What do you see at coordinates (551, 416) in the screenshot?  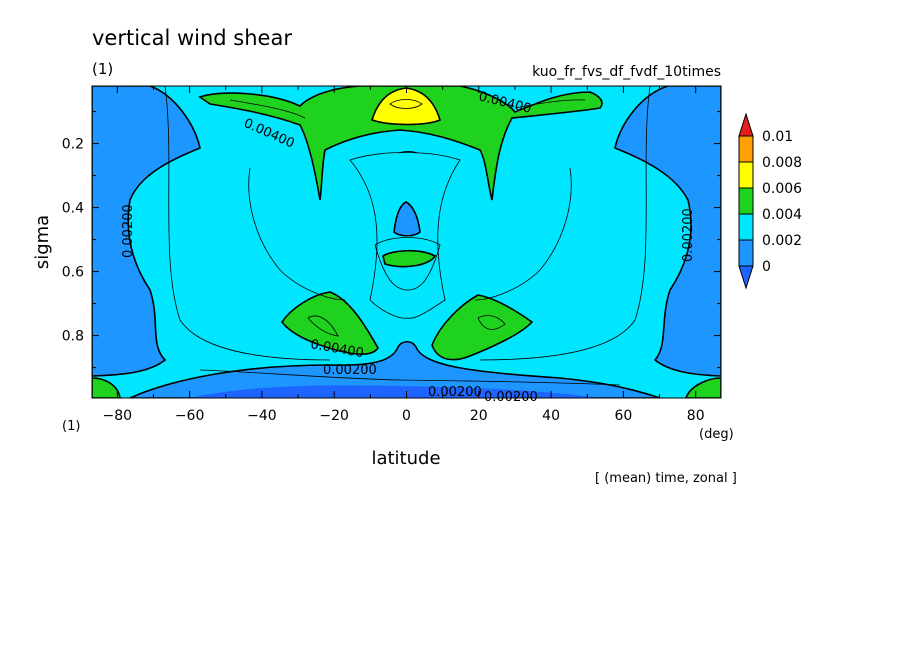 I see `x-tick-label: 40` at bounding box center [551, 416].